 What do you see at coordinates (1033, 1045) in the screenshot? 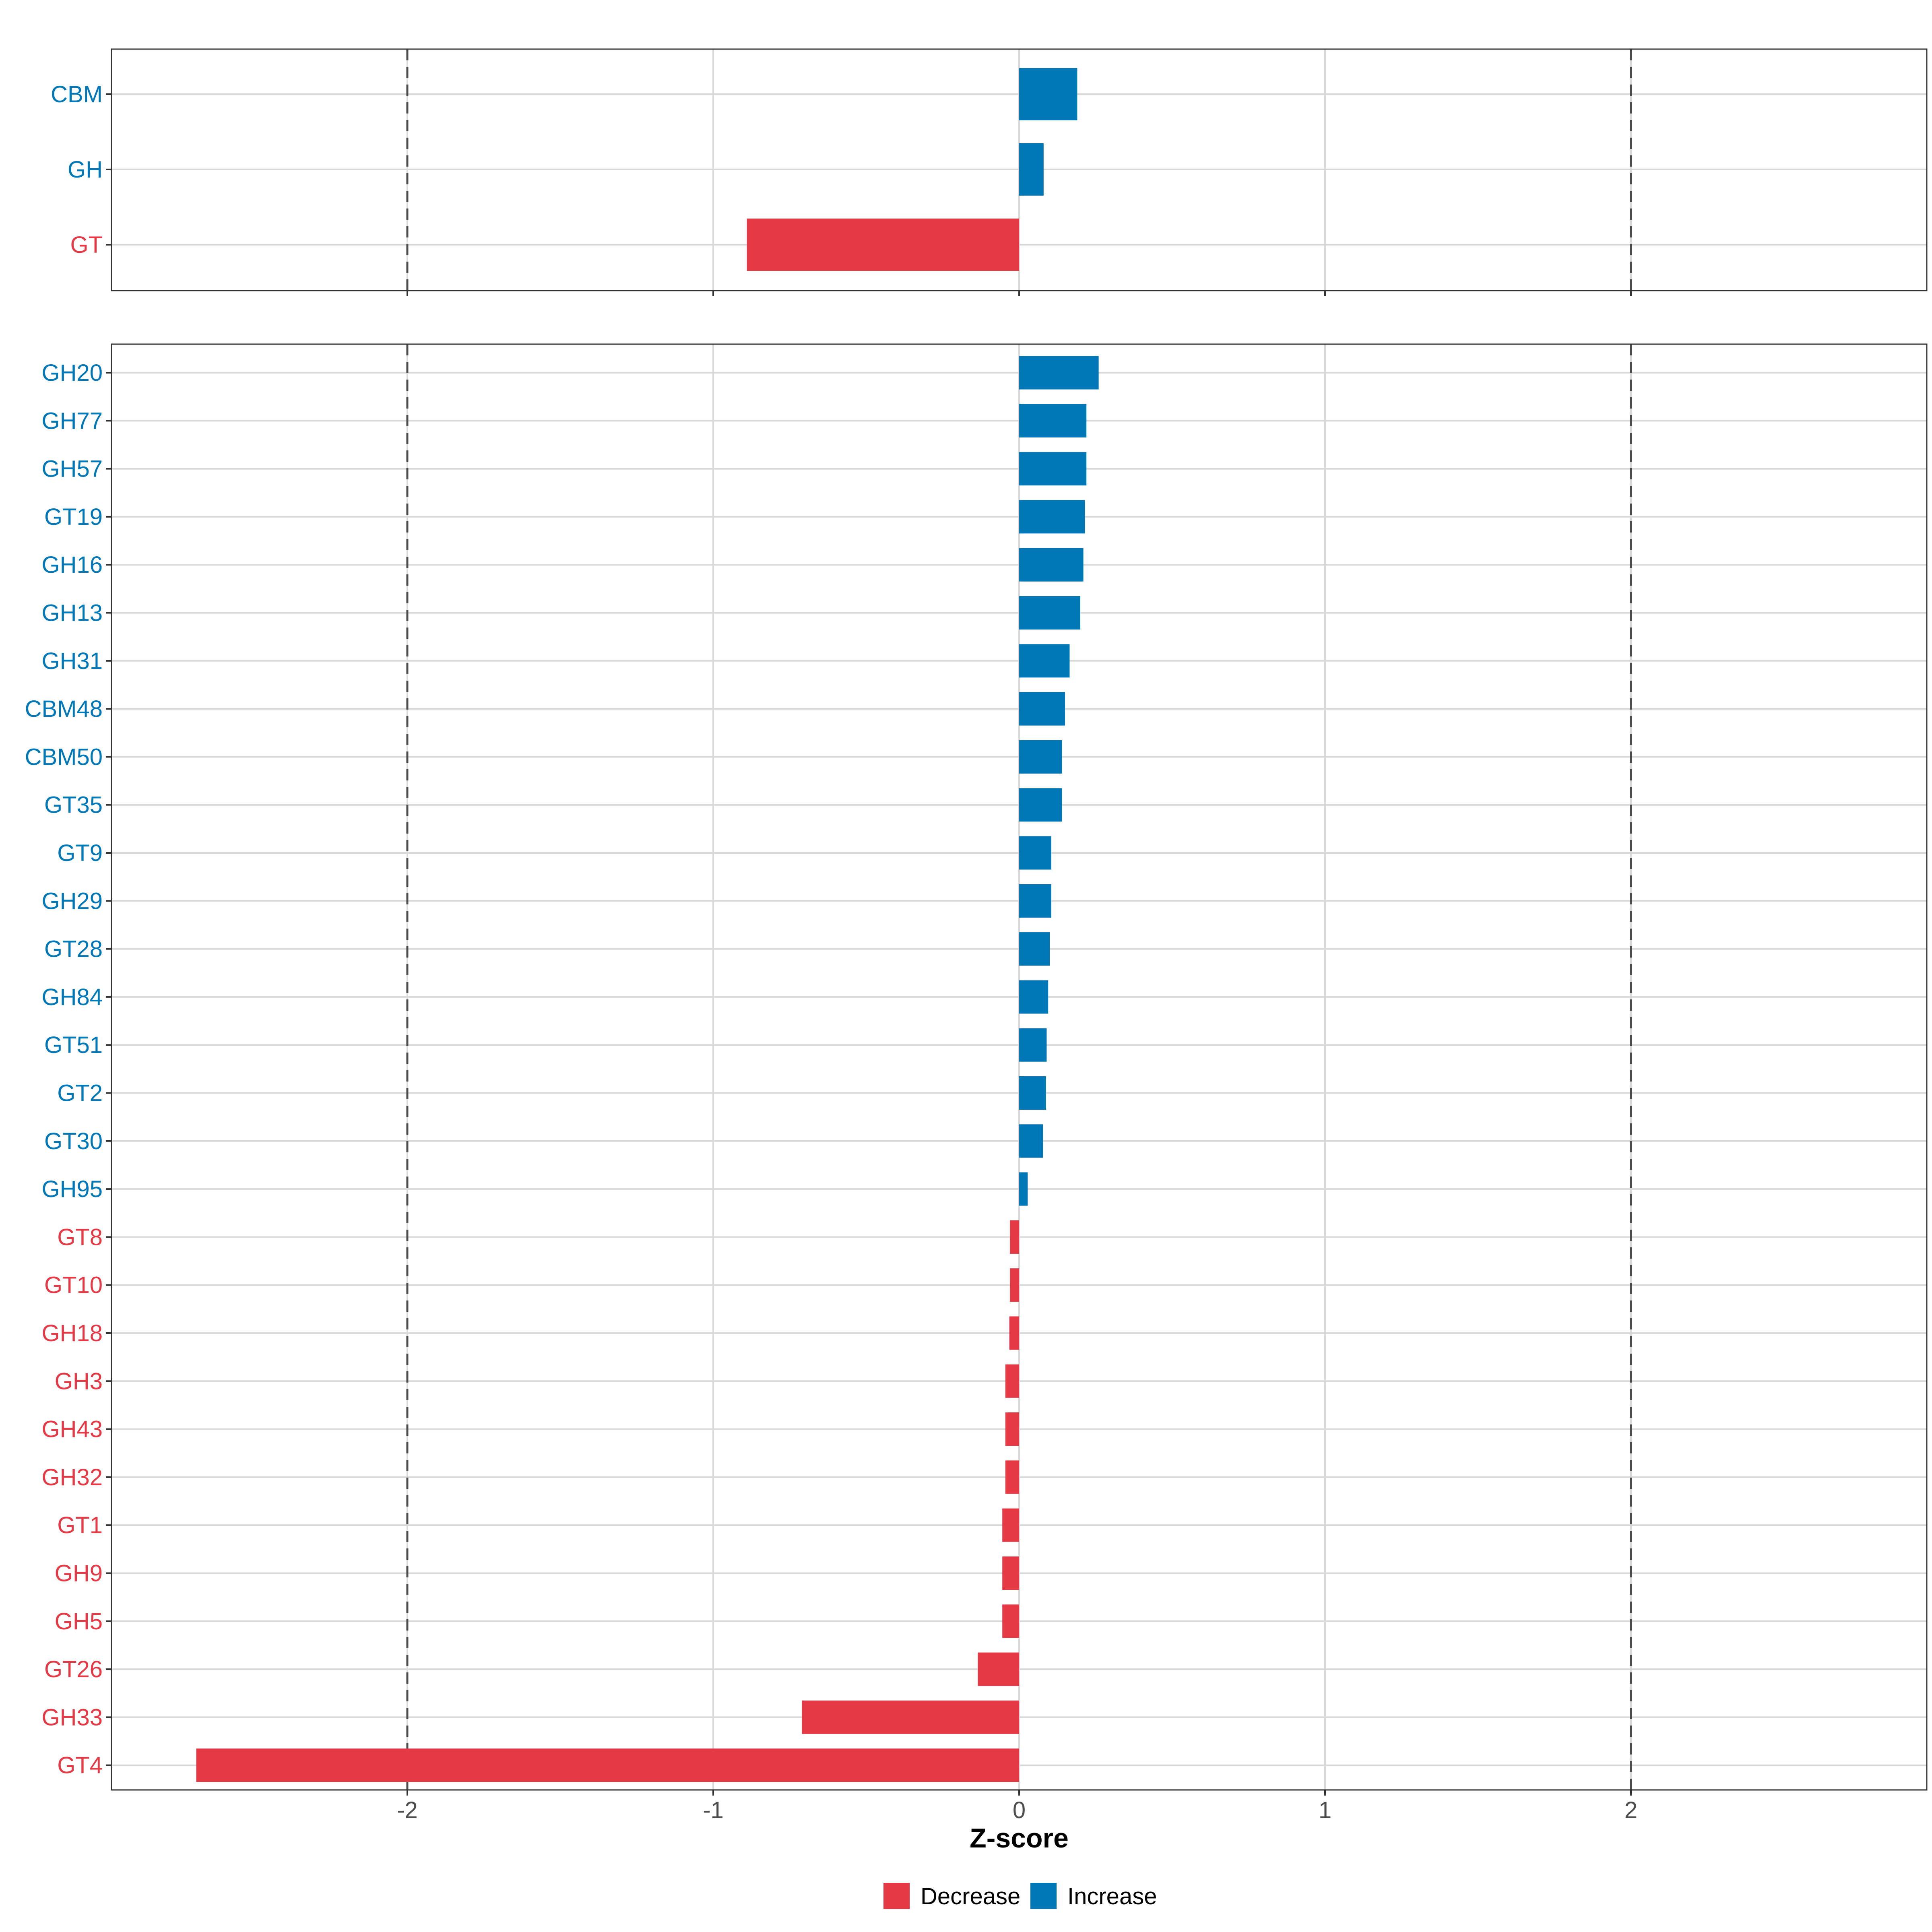
I see `bar-GT51` at bounding box center [1033, 1045].